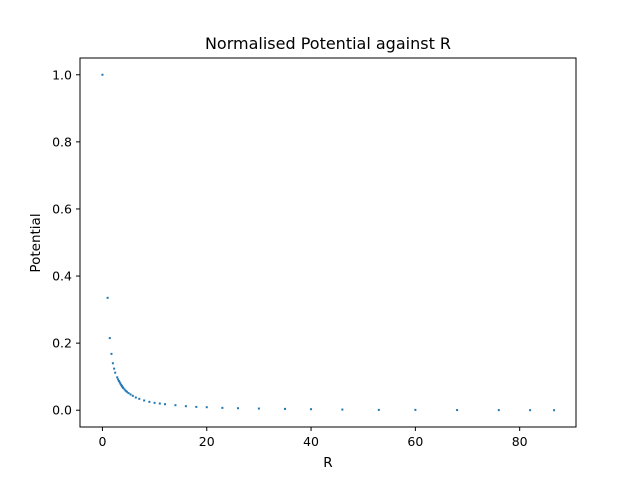 The width and height of the screenshot is (640, 480). I want to click on y-tick-label: 0.4, so click(62, 276).